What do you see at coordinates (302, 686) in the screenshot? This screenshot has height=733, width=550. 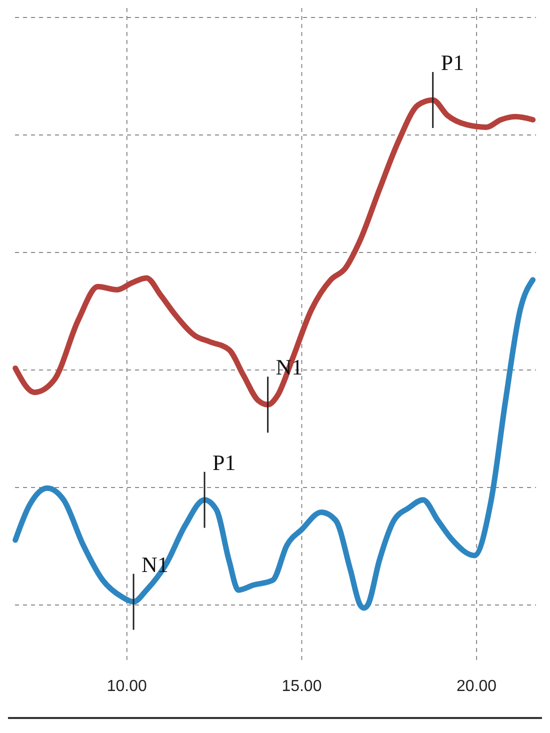 I see `x-tick-label: 15.00` at bounding box center [302, 686].